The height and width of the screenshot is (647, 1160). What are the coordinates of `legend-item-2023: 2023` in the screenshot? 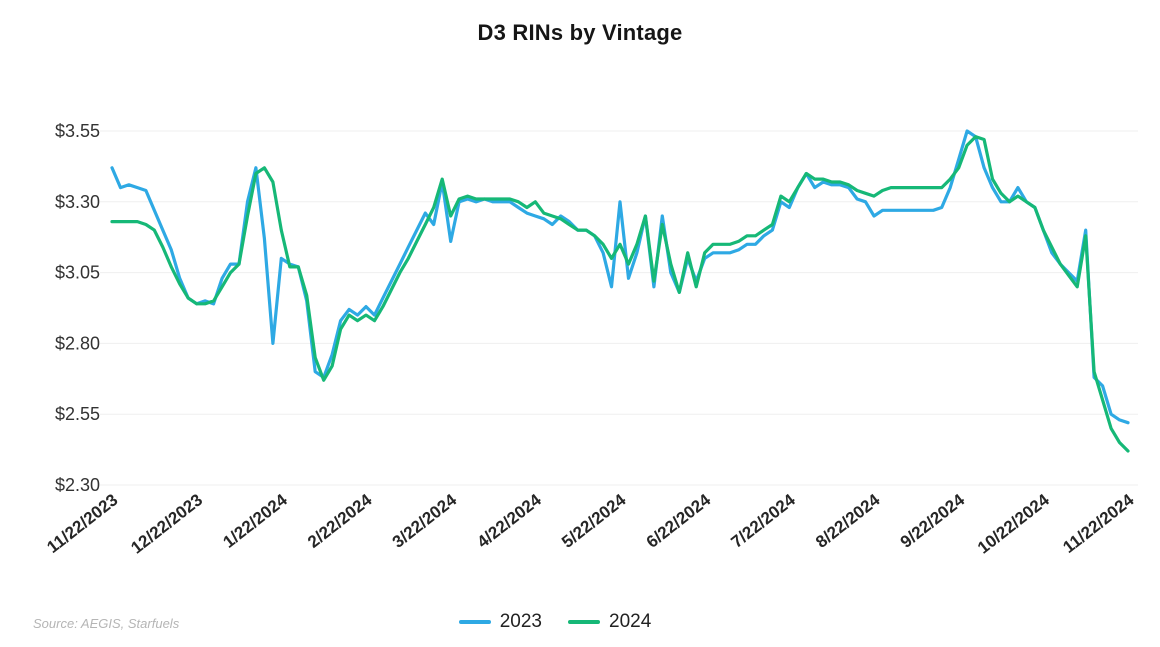 It's located at (500, 622).